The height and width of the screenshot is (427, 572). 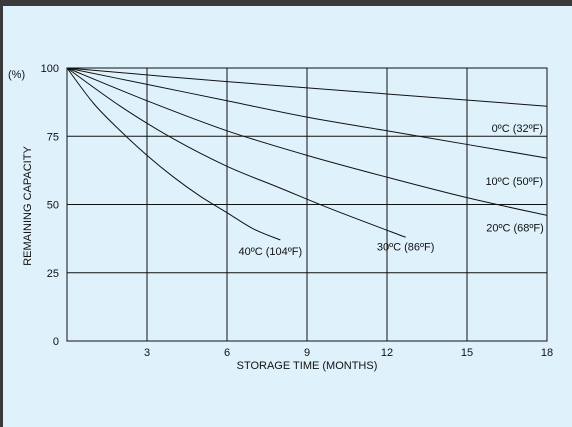 I want to click on y-tick-label: 50, so click(x=53, y=206).